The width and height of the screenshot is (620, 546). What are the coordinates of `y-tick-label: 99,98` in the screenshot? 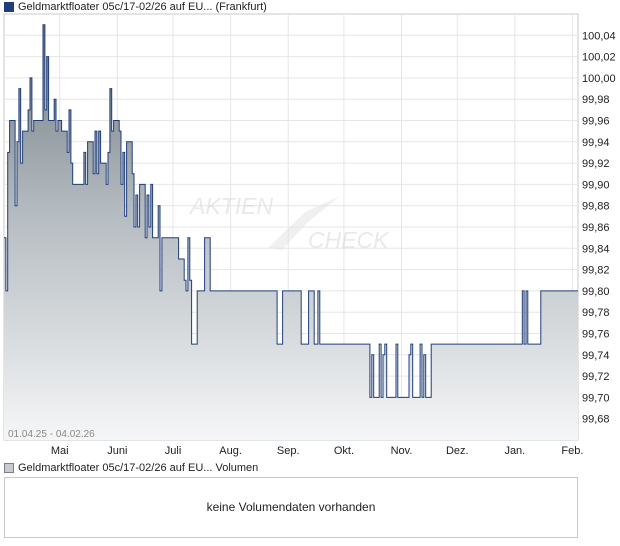 It's located at (596, 100).